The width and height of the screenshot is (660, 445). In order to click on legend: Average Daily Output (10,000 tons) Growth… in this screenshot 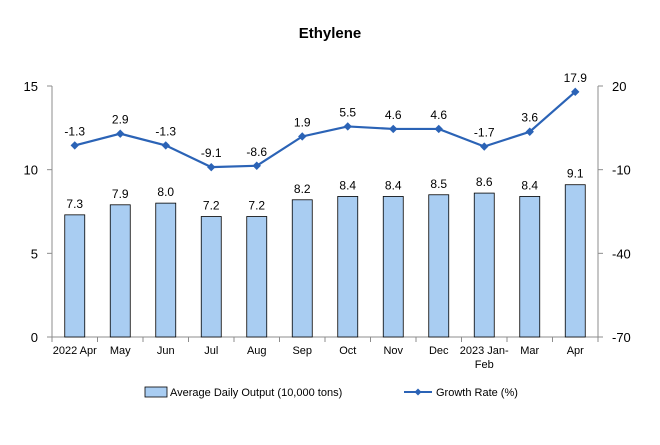, I will do `click(331, 392)`.